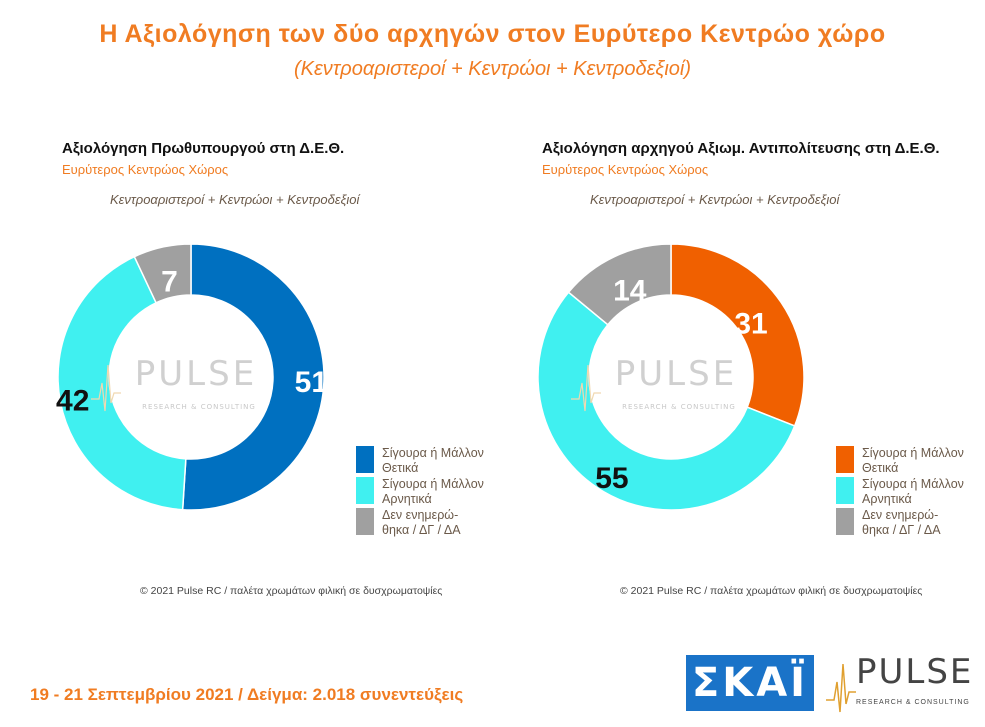  I want to click on data-label-dont-know: 14, so click(630, 290).